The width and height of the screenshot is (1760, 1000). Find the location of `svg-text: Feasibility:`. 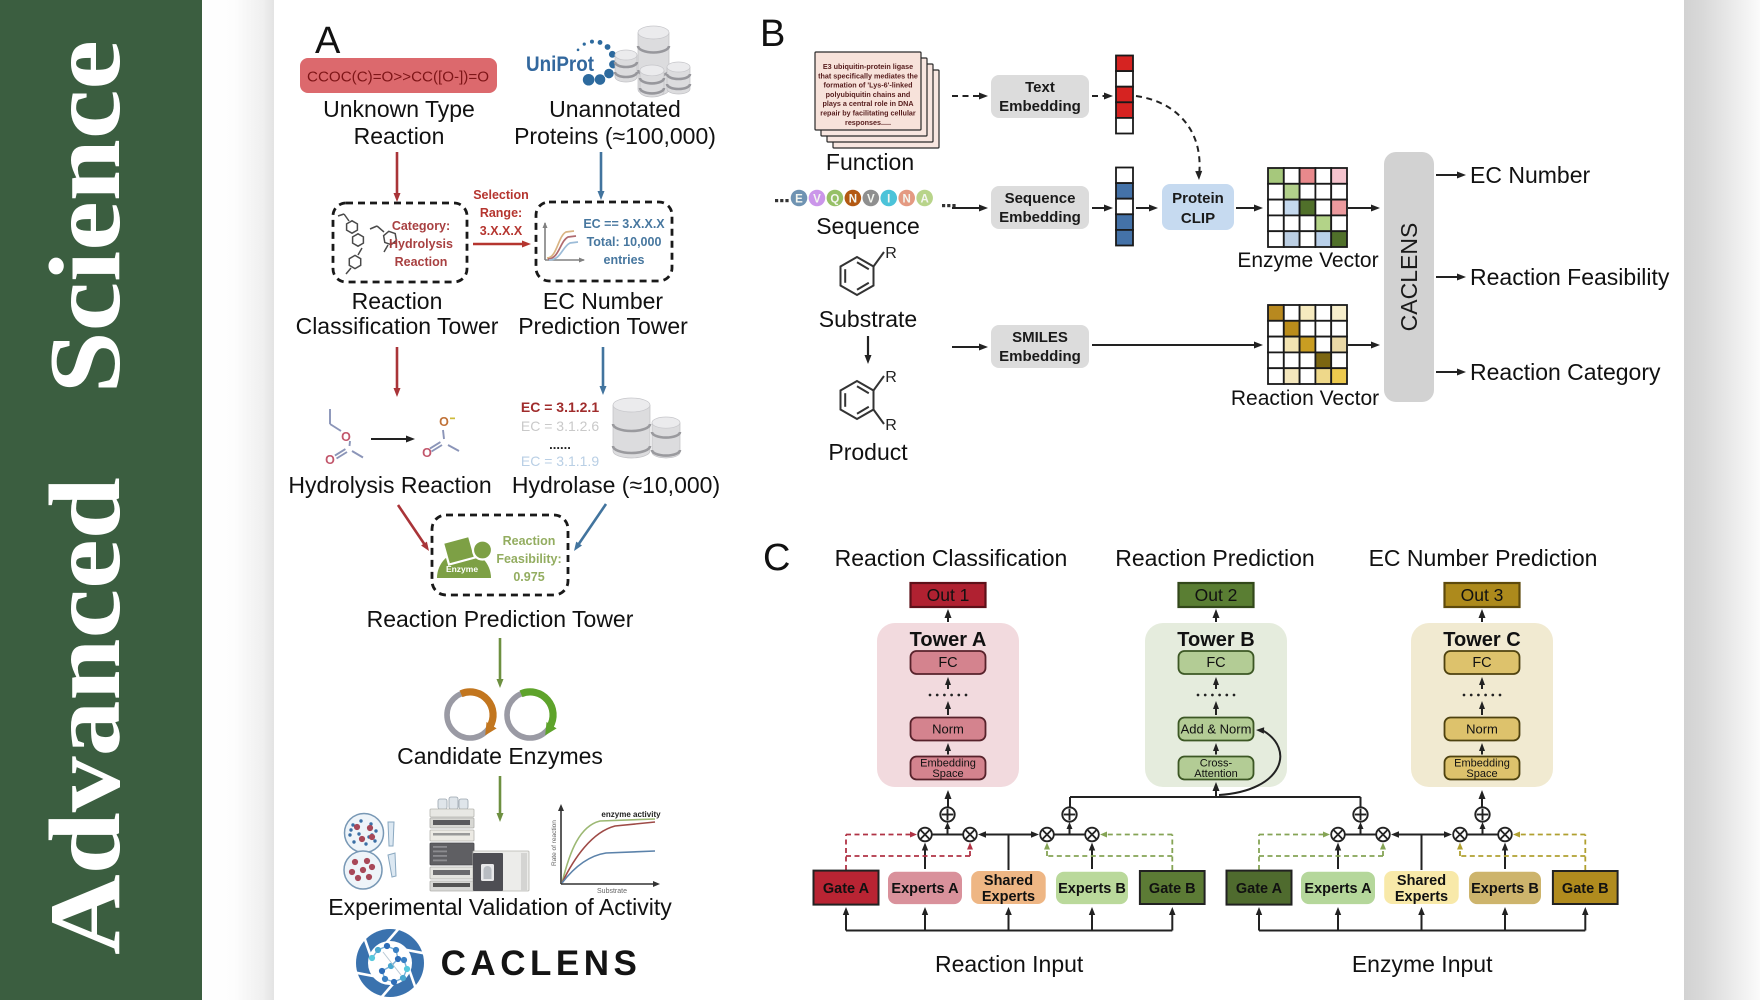

svg-text: Feasibility: is located at coordinates (528, 559).